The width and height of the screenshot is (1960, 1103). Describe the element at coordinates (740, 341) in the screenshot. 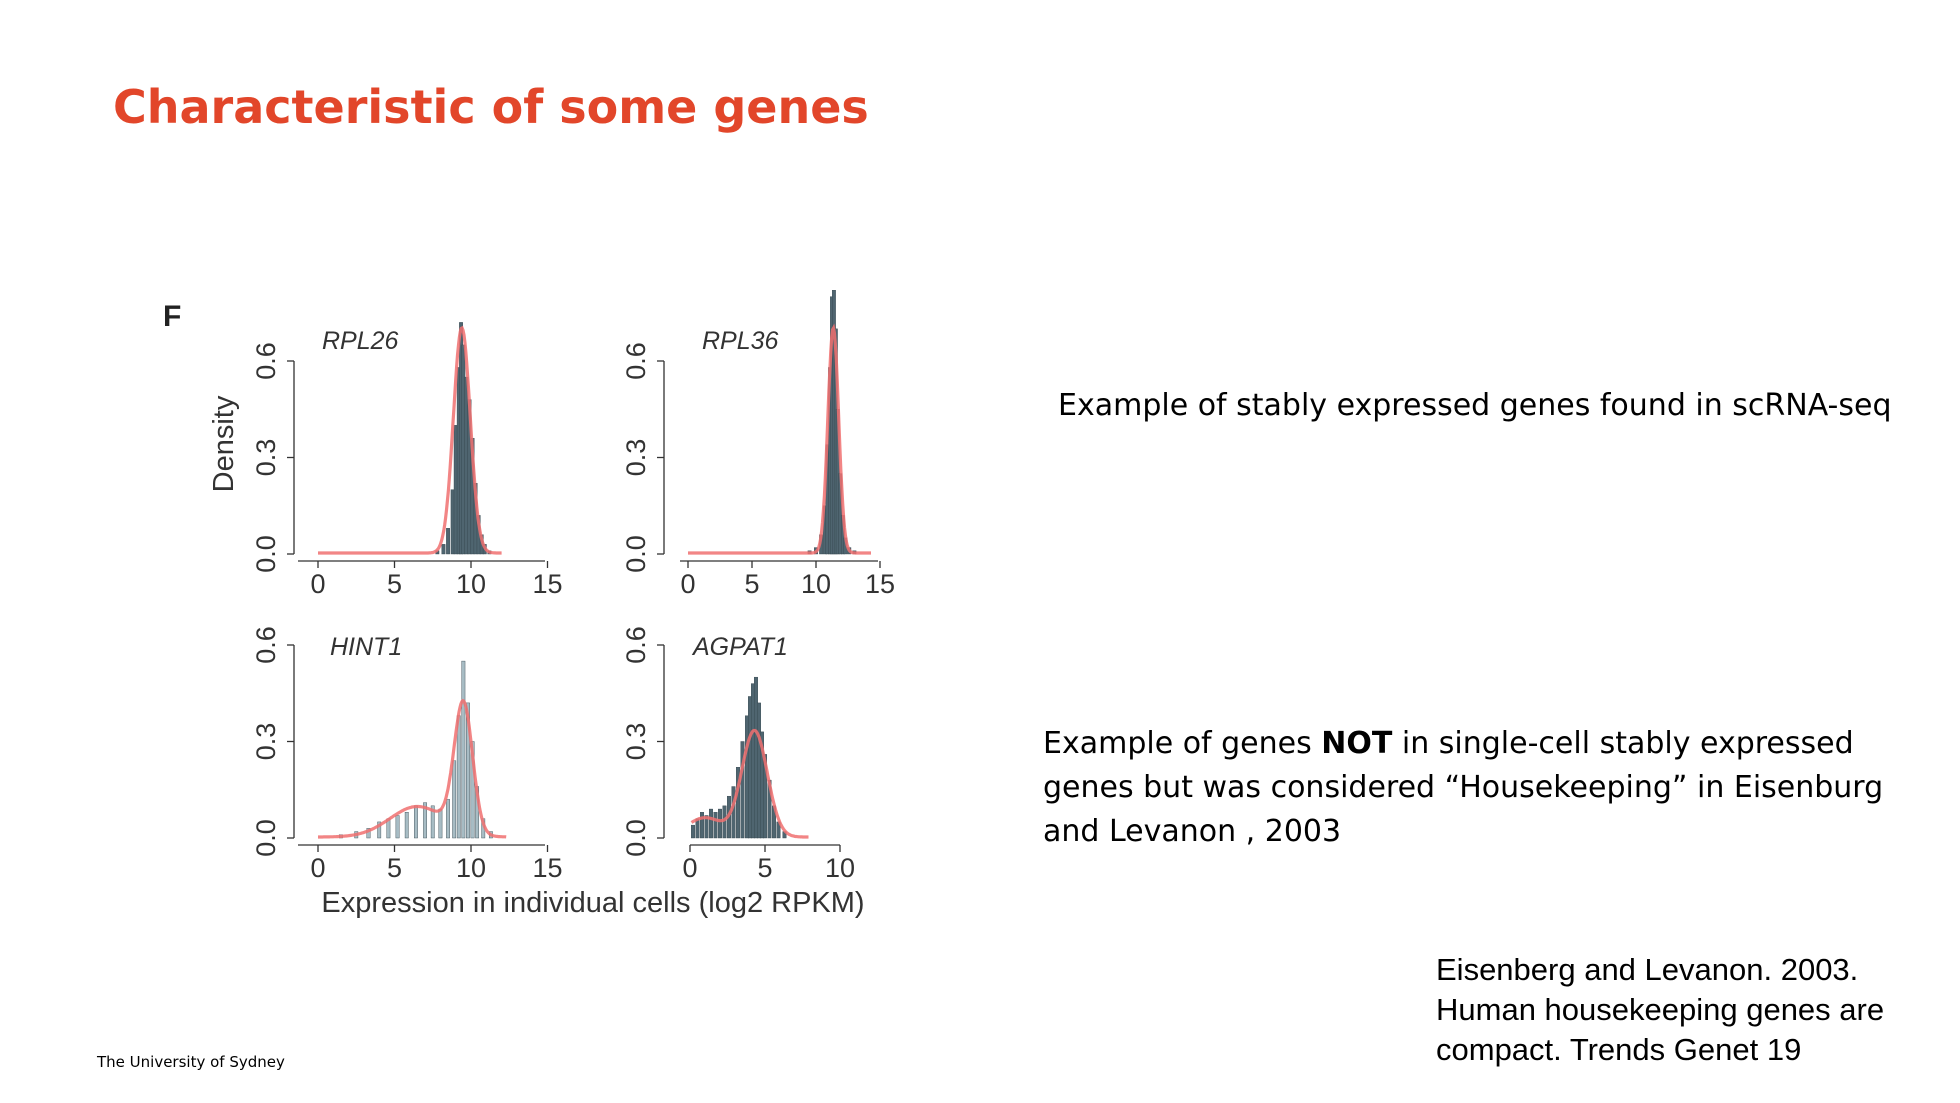

I see `gene-title: RPL36` at that location.